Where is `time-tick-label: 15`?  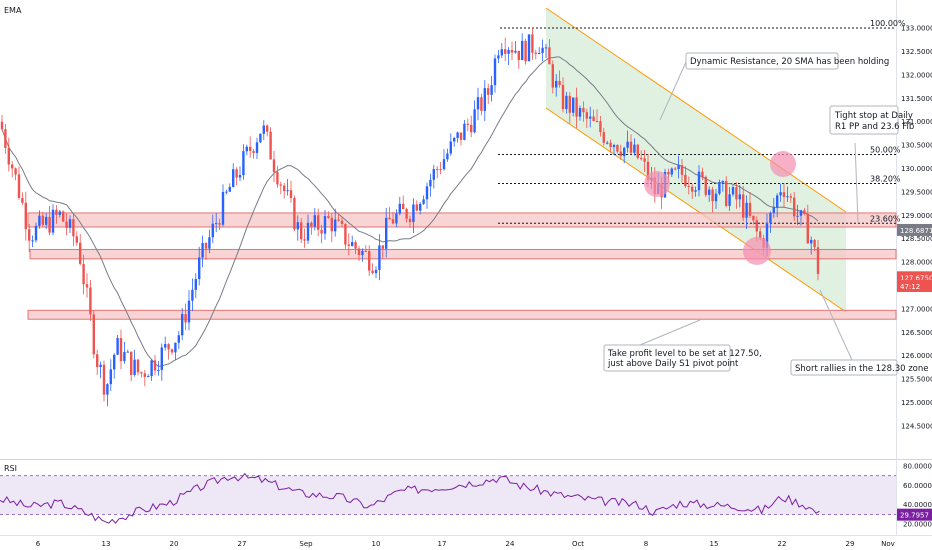
time-tick-label: 15 is located at coordinates (714, 544).